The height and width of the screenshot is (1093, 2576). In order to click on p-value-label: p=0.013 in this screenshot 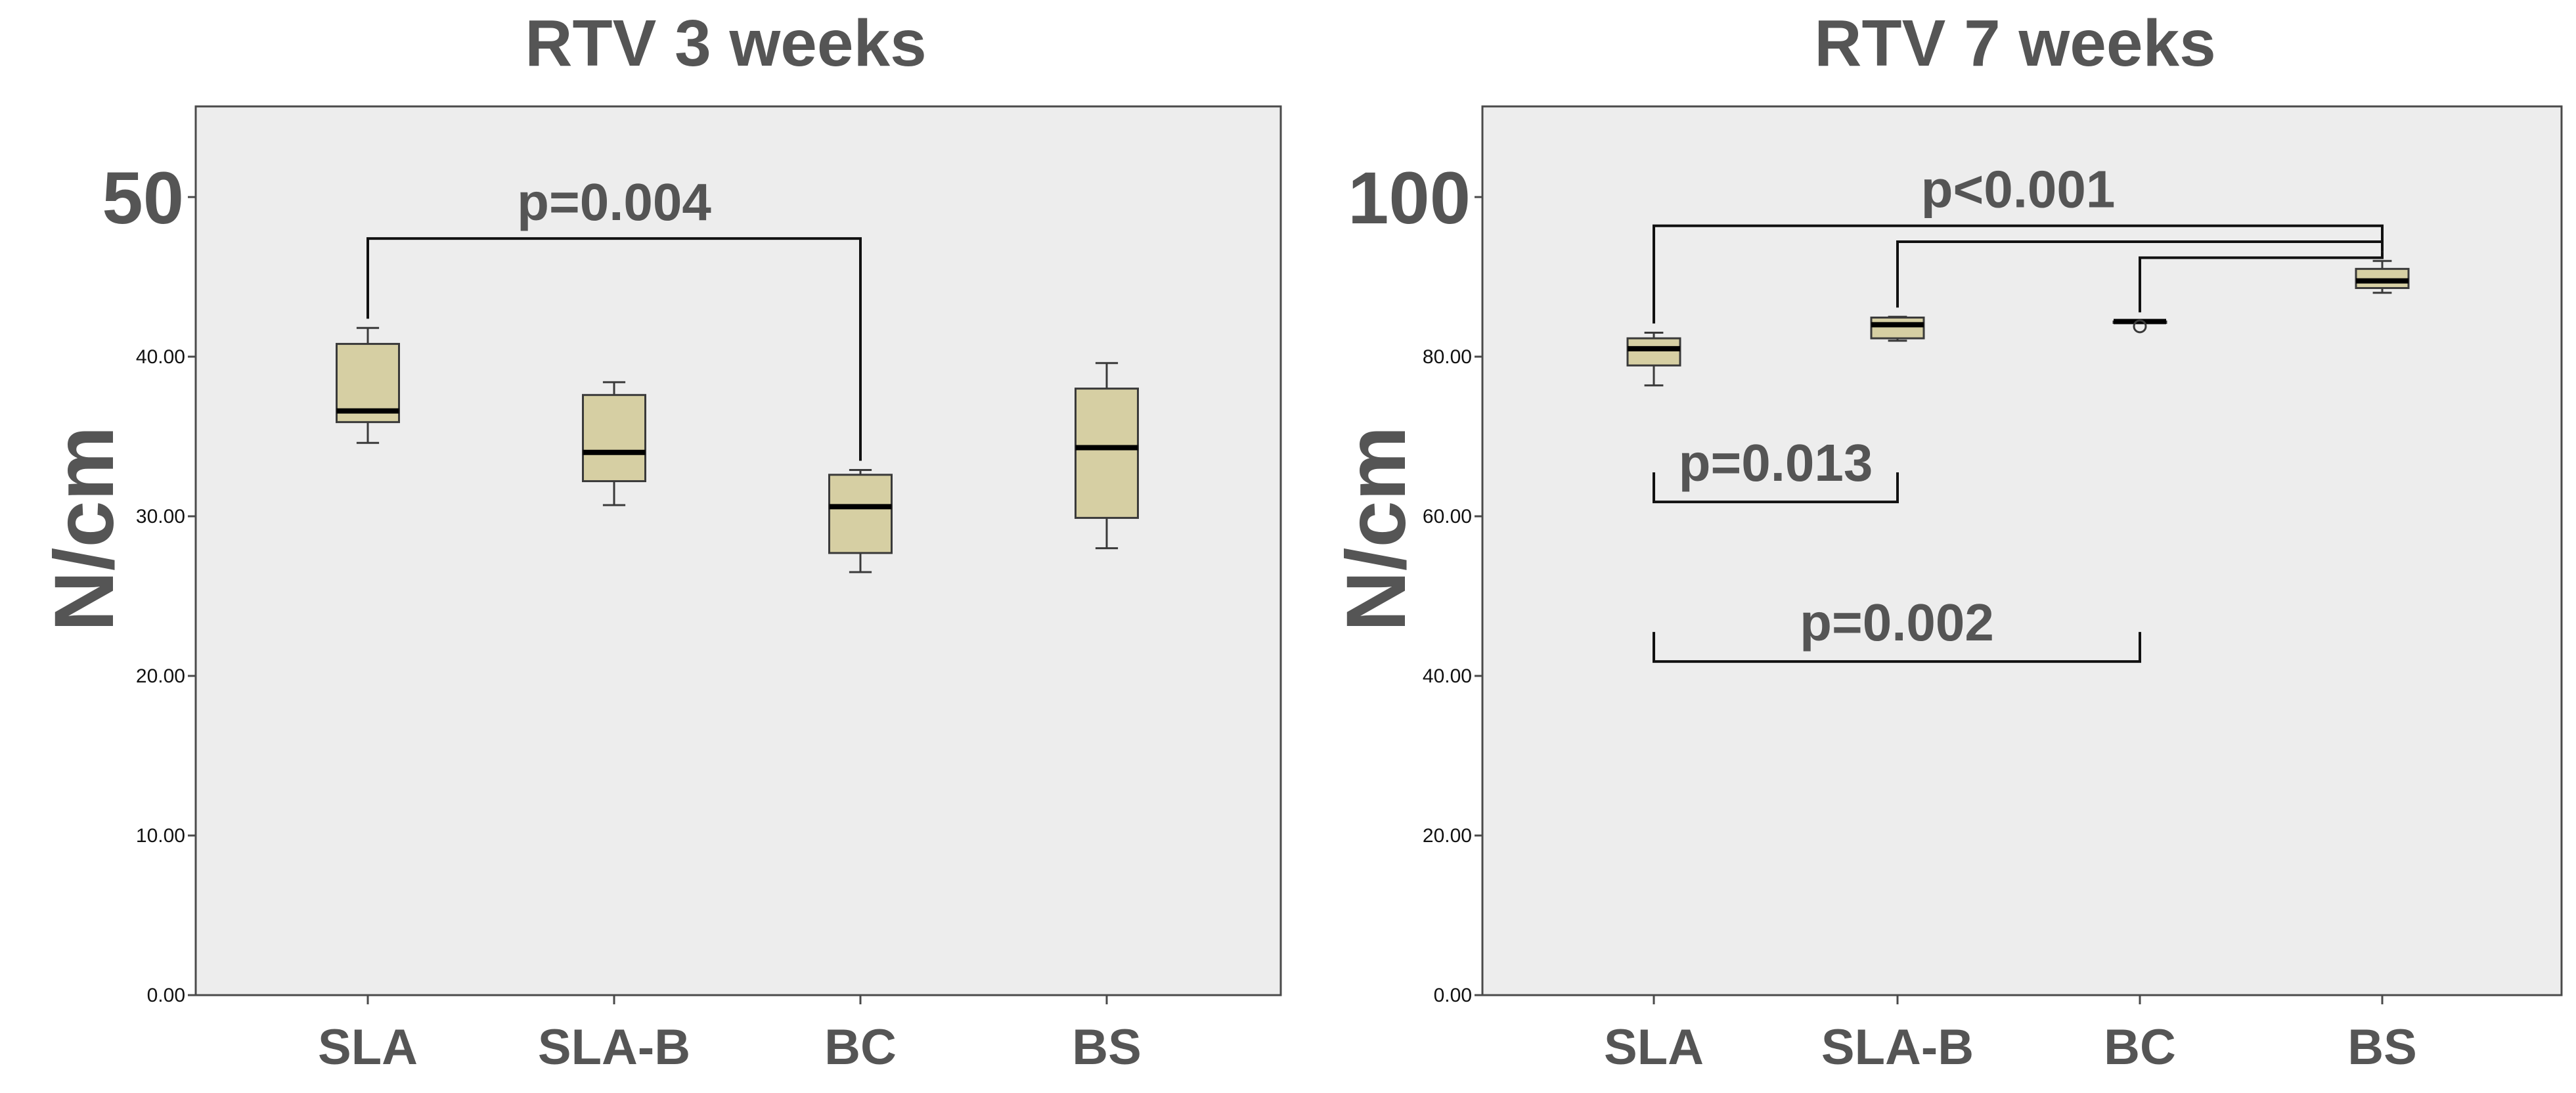, I will do `click(1776, 463)`.